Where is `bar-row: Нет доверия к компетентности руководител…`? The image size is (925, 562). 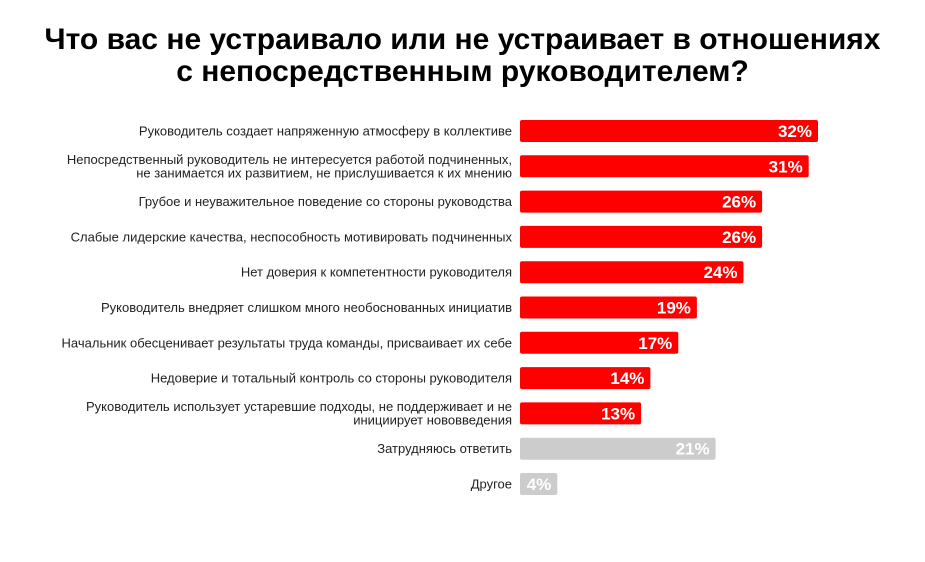
bar-row: Нет доверия к компетентности руководител… is located at coordinates (492, 272).